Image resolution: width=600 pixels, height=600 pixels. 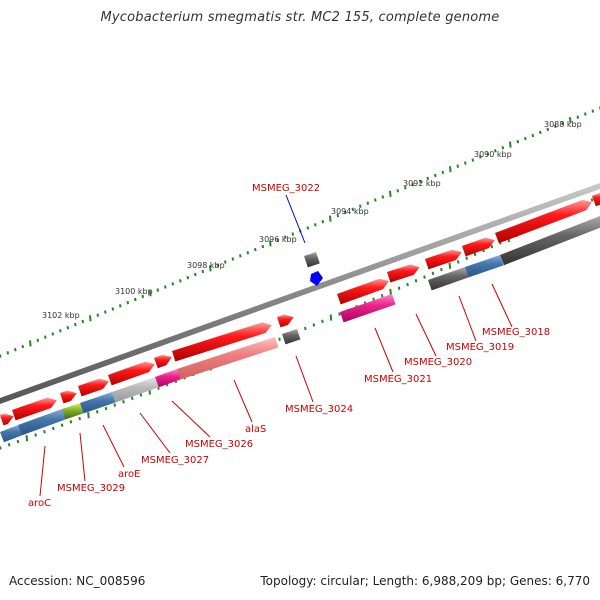 I want to click on gene-label: MSMEG_3029, so click(x=91, y=488).